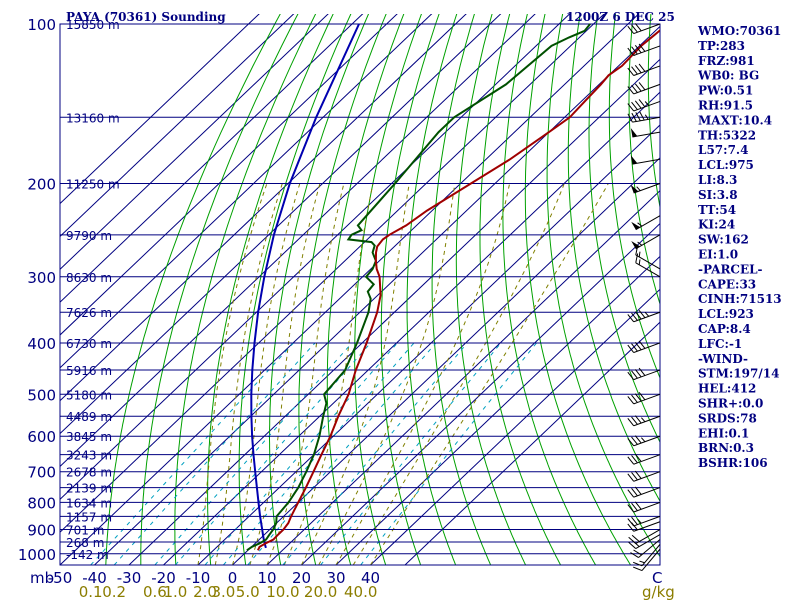 The image size is (800, 600). Describe the element at coordinates (718, 255) in the screenshot. I see `index-value: EI:1.0` at that location.